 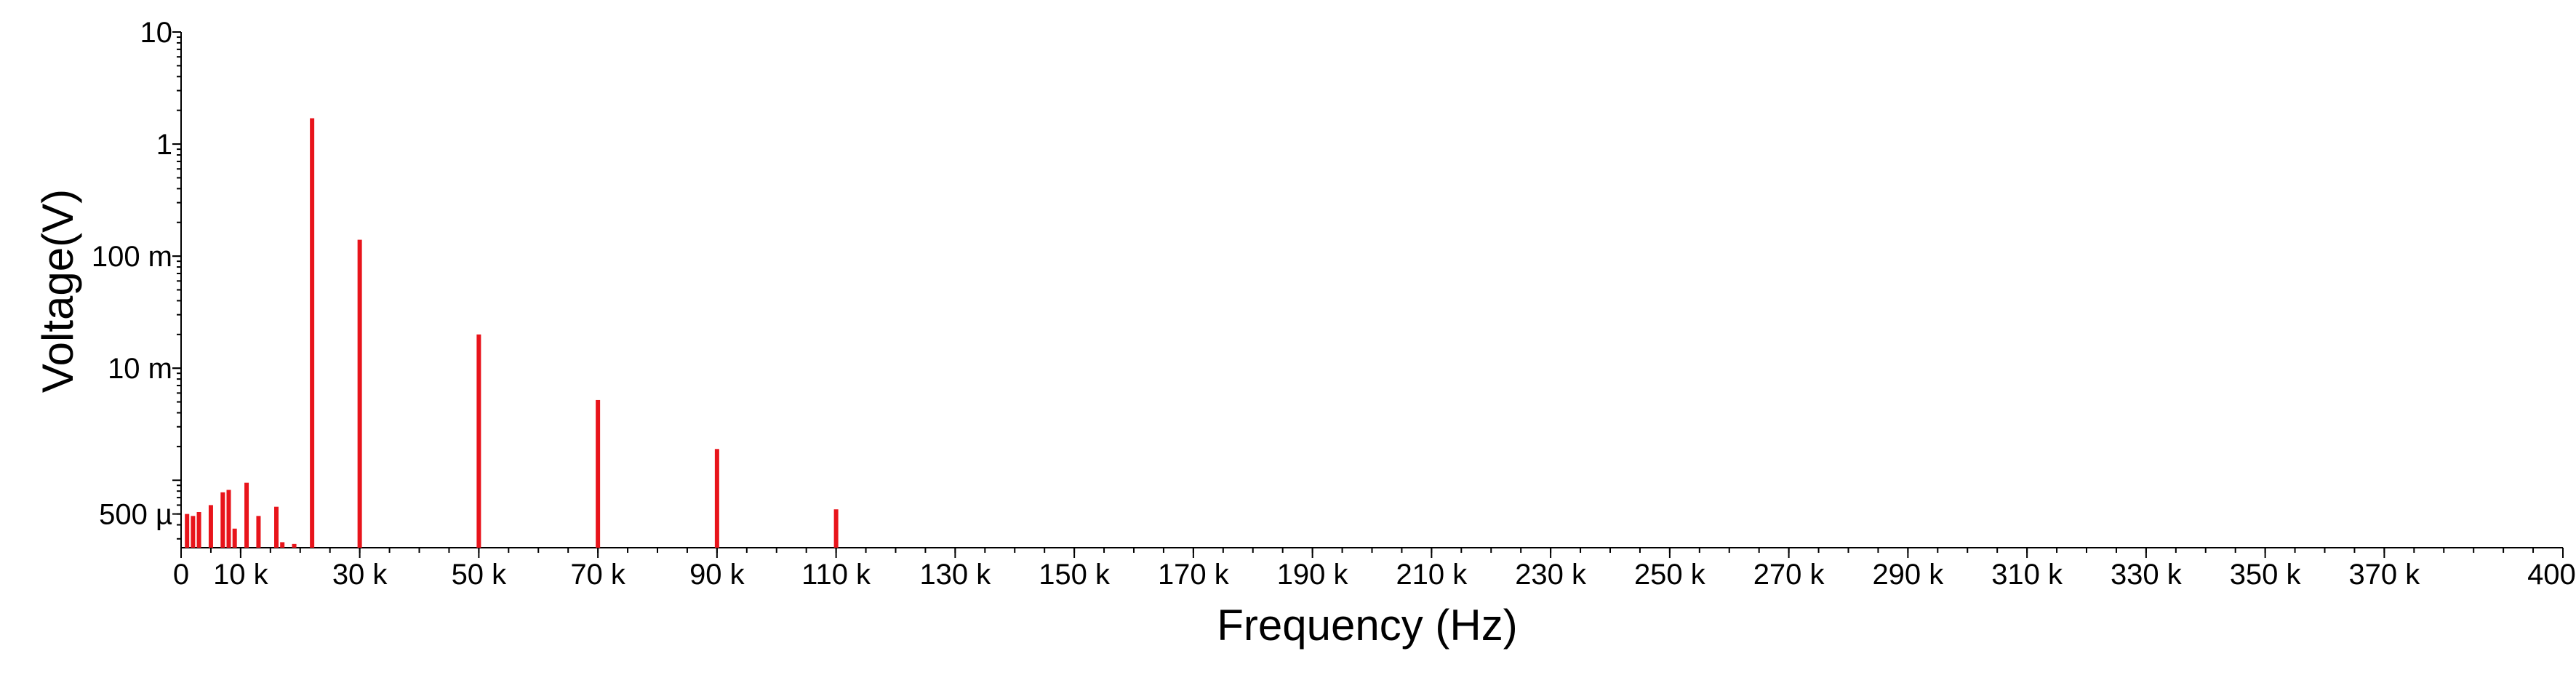 What do you see at coordinates (135, 515) in the screenshot?
I see `y-tick-label: 500 µ` at bounding box center [135, 515].